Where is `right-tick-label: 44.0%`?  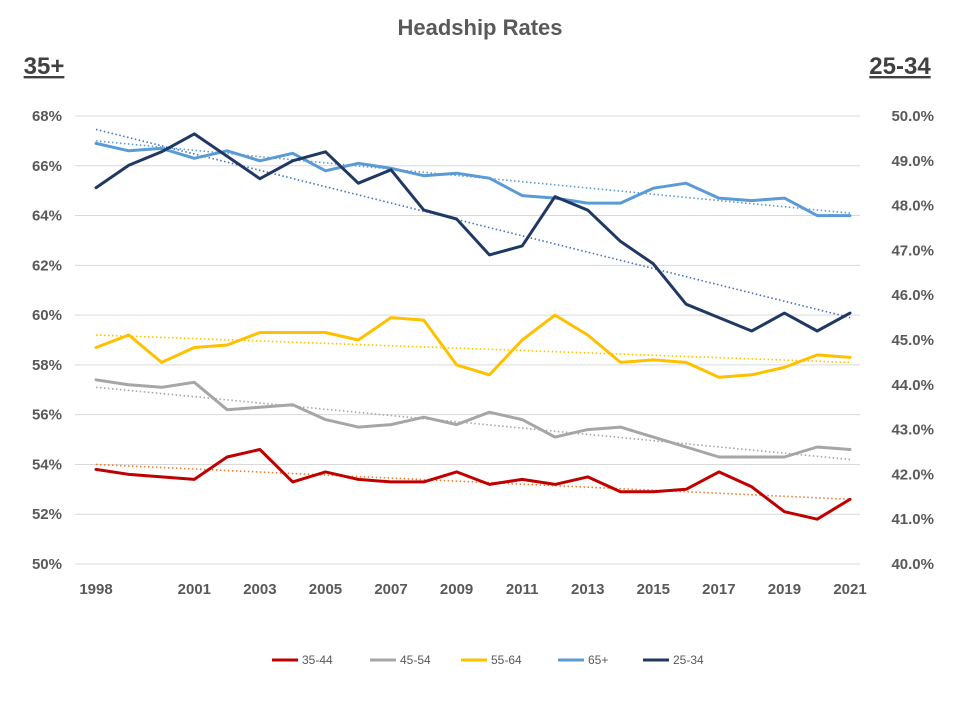
right-tick-label: 44.0% is located at coordinates (912, 385).